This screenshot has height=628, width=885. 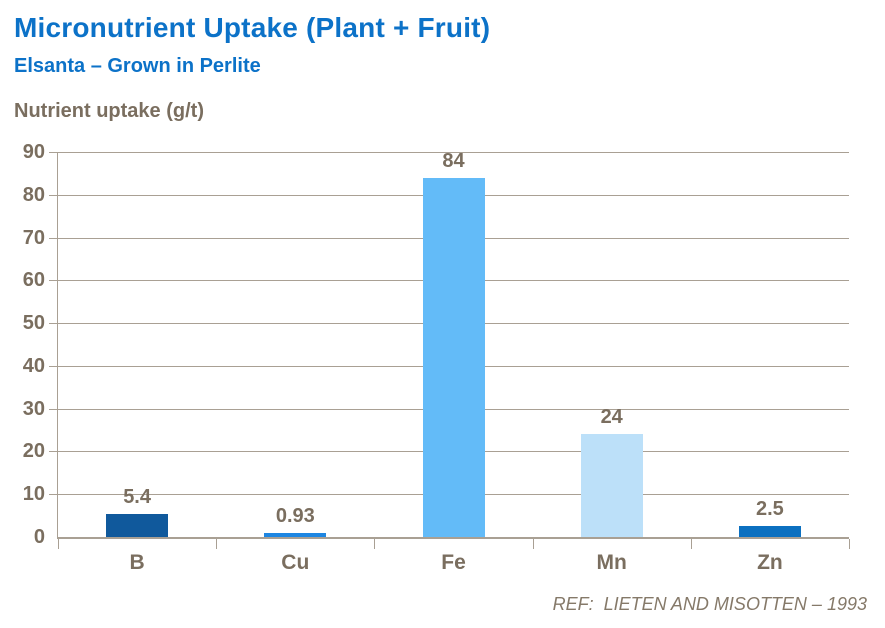 What do you see at coordinates (611, 485) in the screenshot?
I see `bar-Mn` at bounding box center [611, 485].